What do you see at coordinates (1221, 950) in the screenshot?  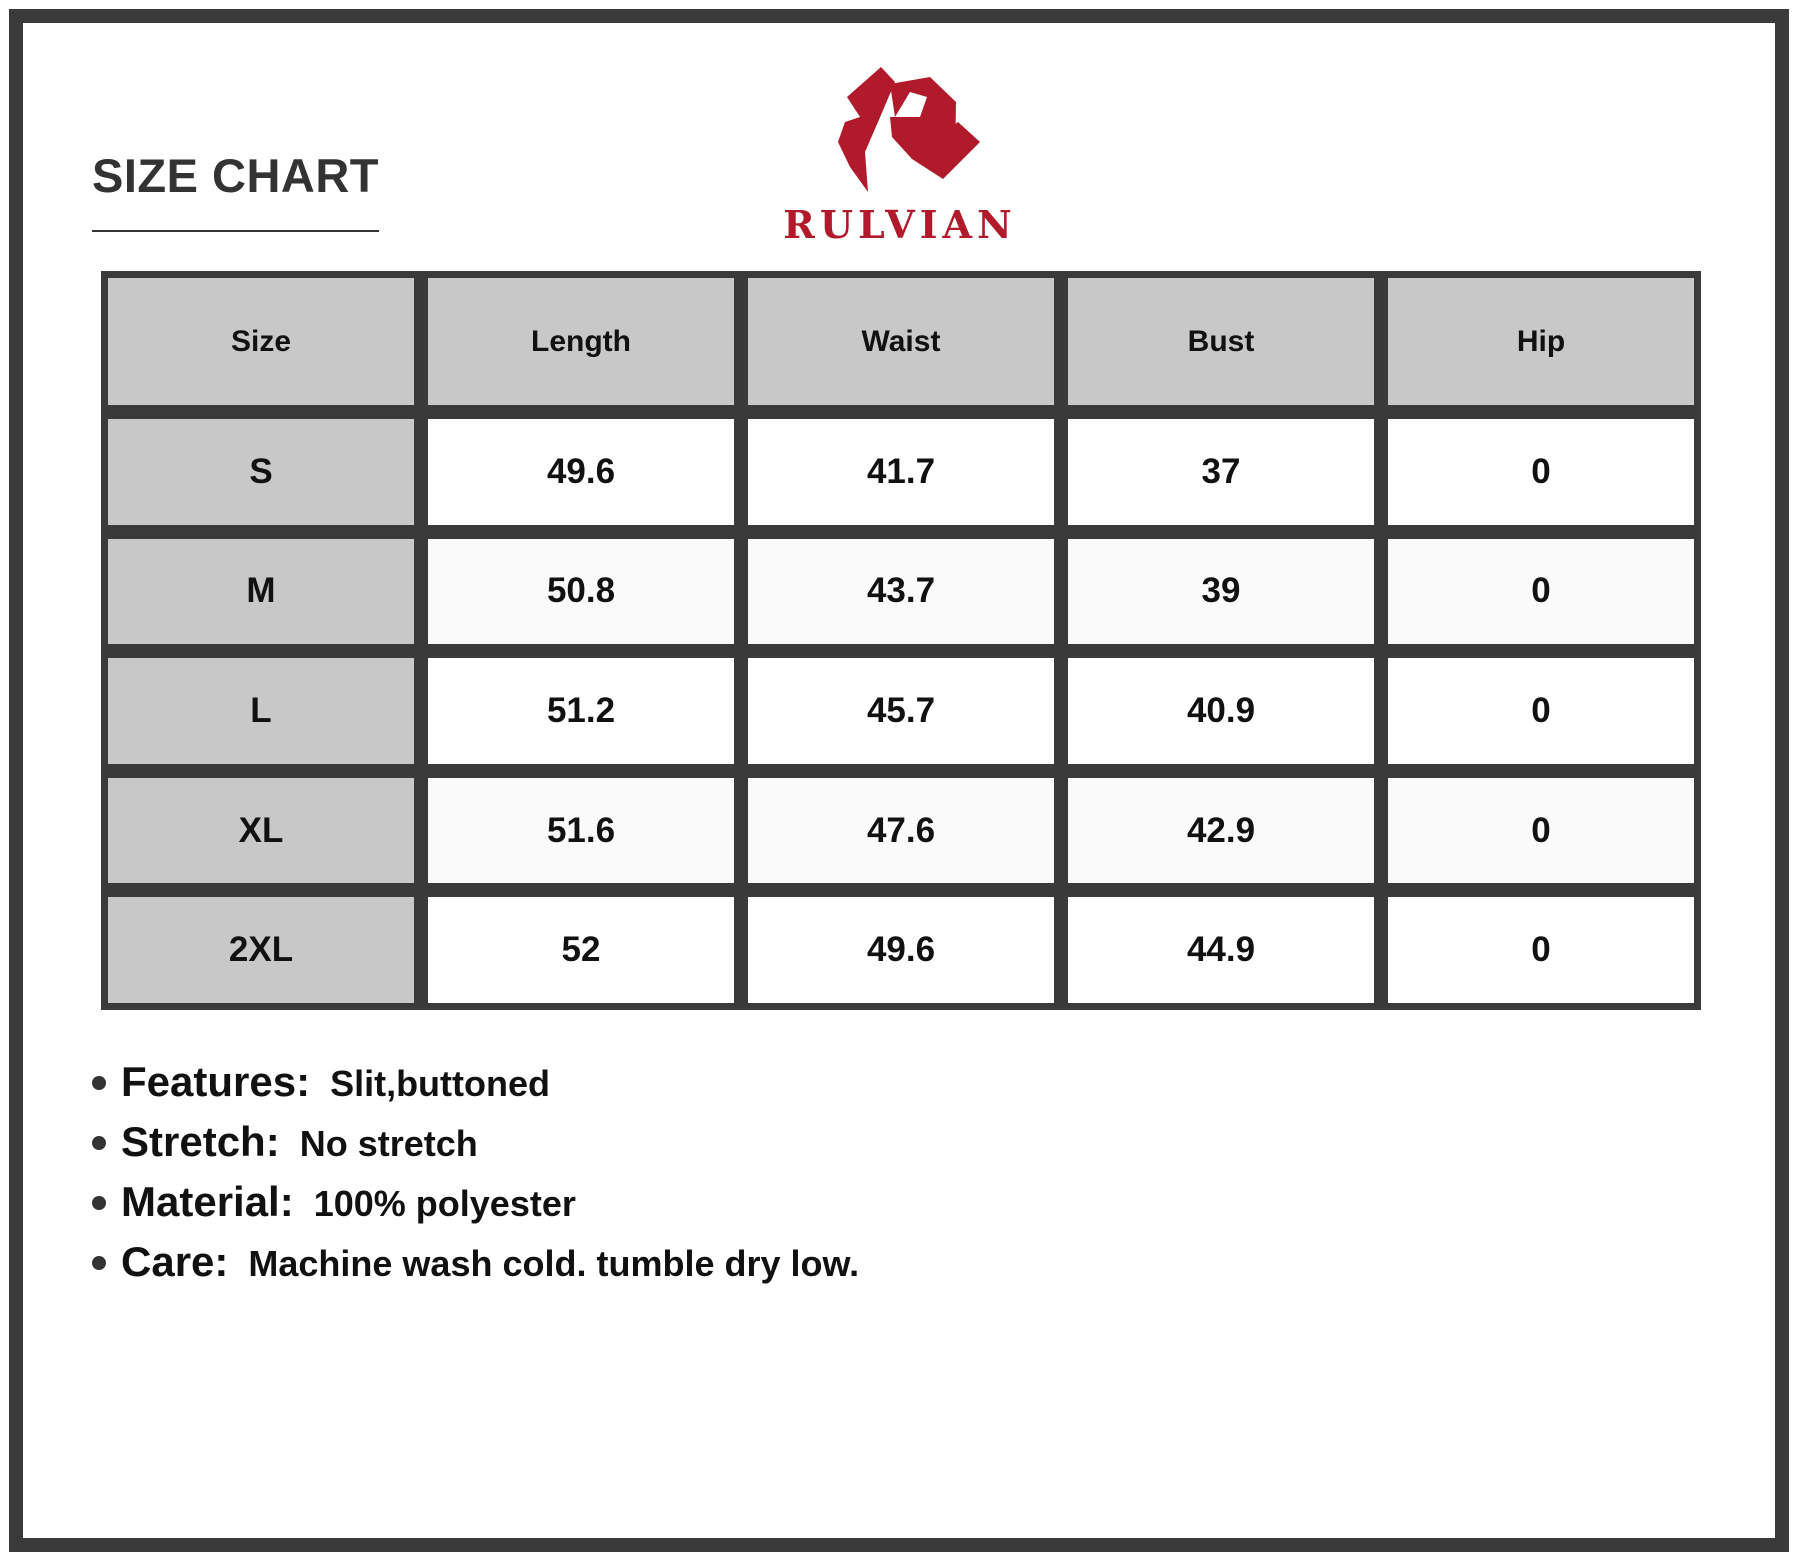 I see `cell-bust: 44.9` at bounding box center [1221, 950].